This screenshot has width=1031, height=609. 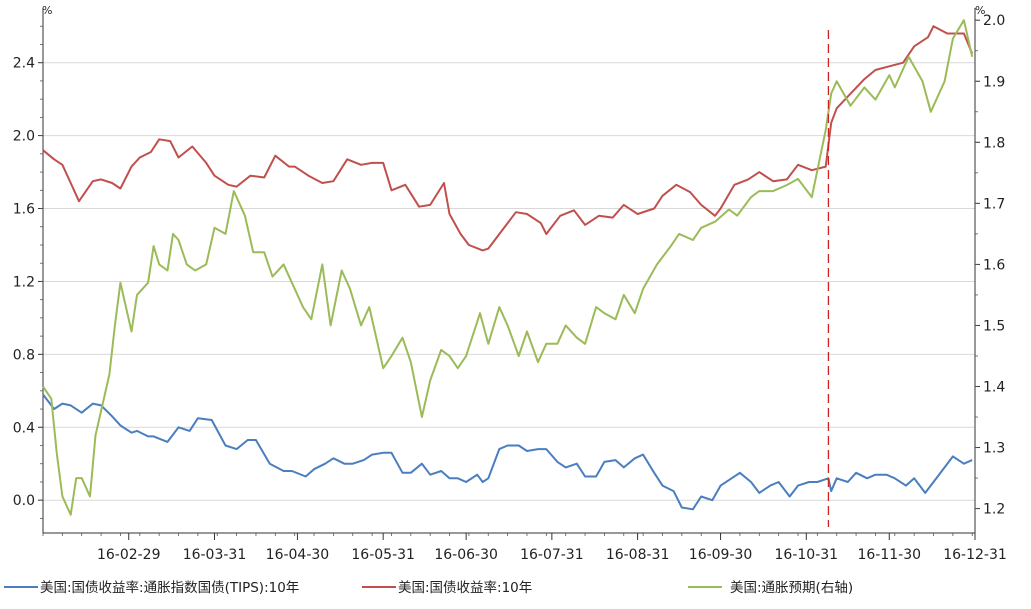 I want to click on right-tick-label: 1.2, so click(x=994, y=510).